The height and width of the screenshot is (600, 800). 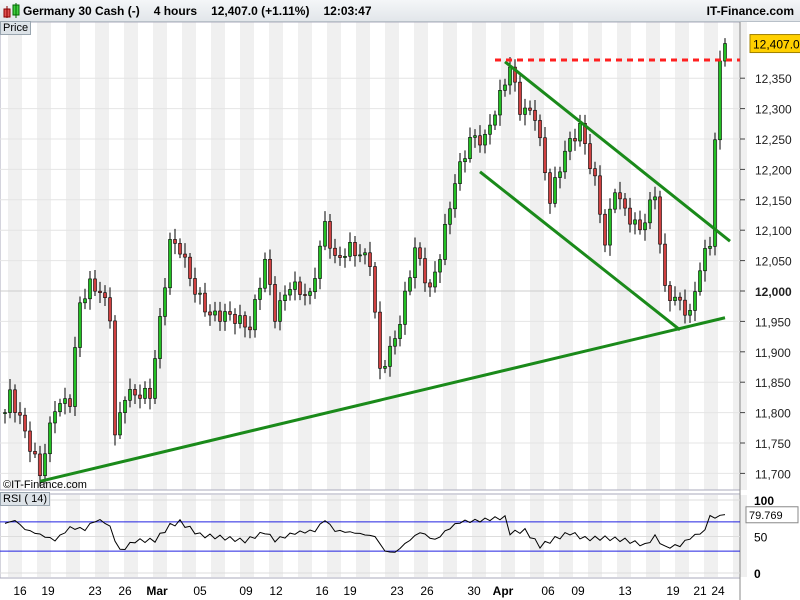 What do you see at coordinates (773, 444) in the screenshot?
I see `y-tick-label: 11,750` at bounding box center [773, 444].